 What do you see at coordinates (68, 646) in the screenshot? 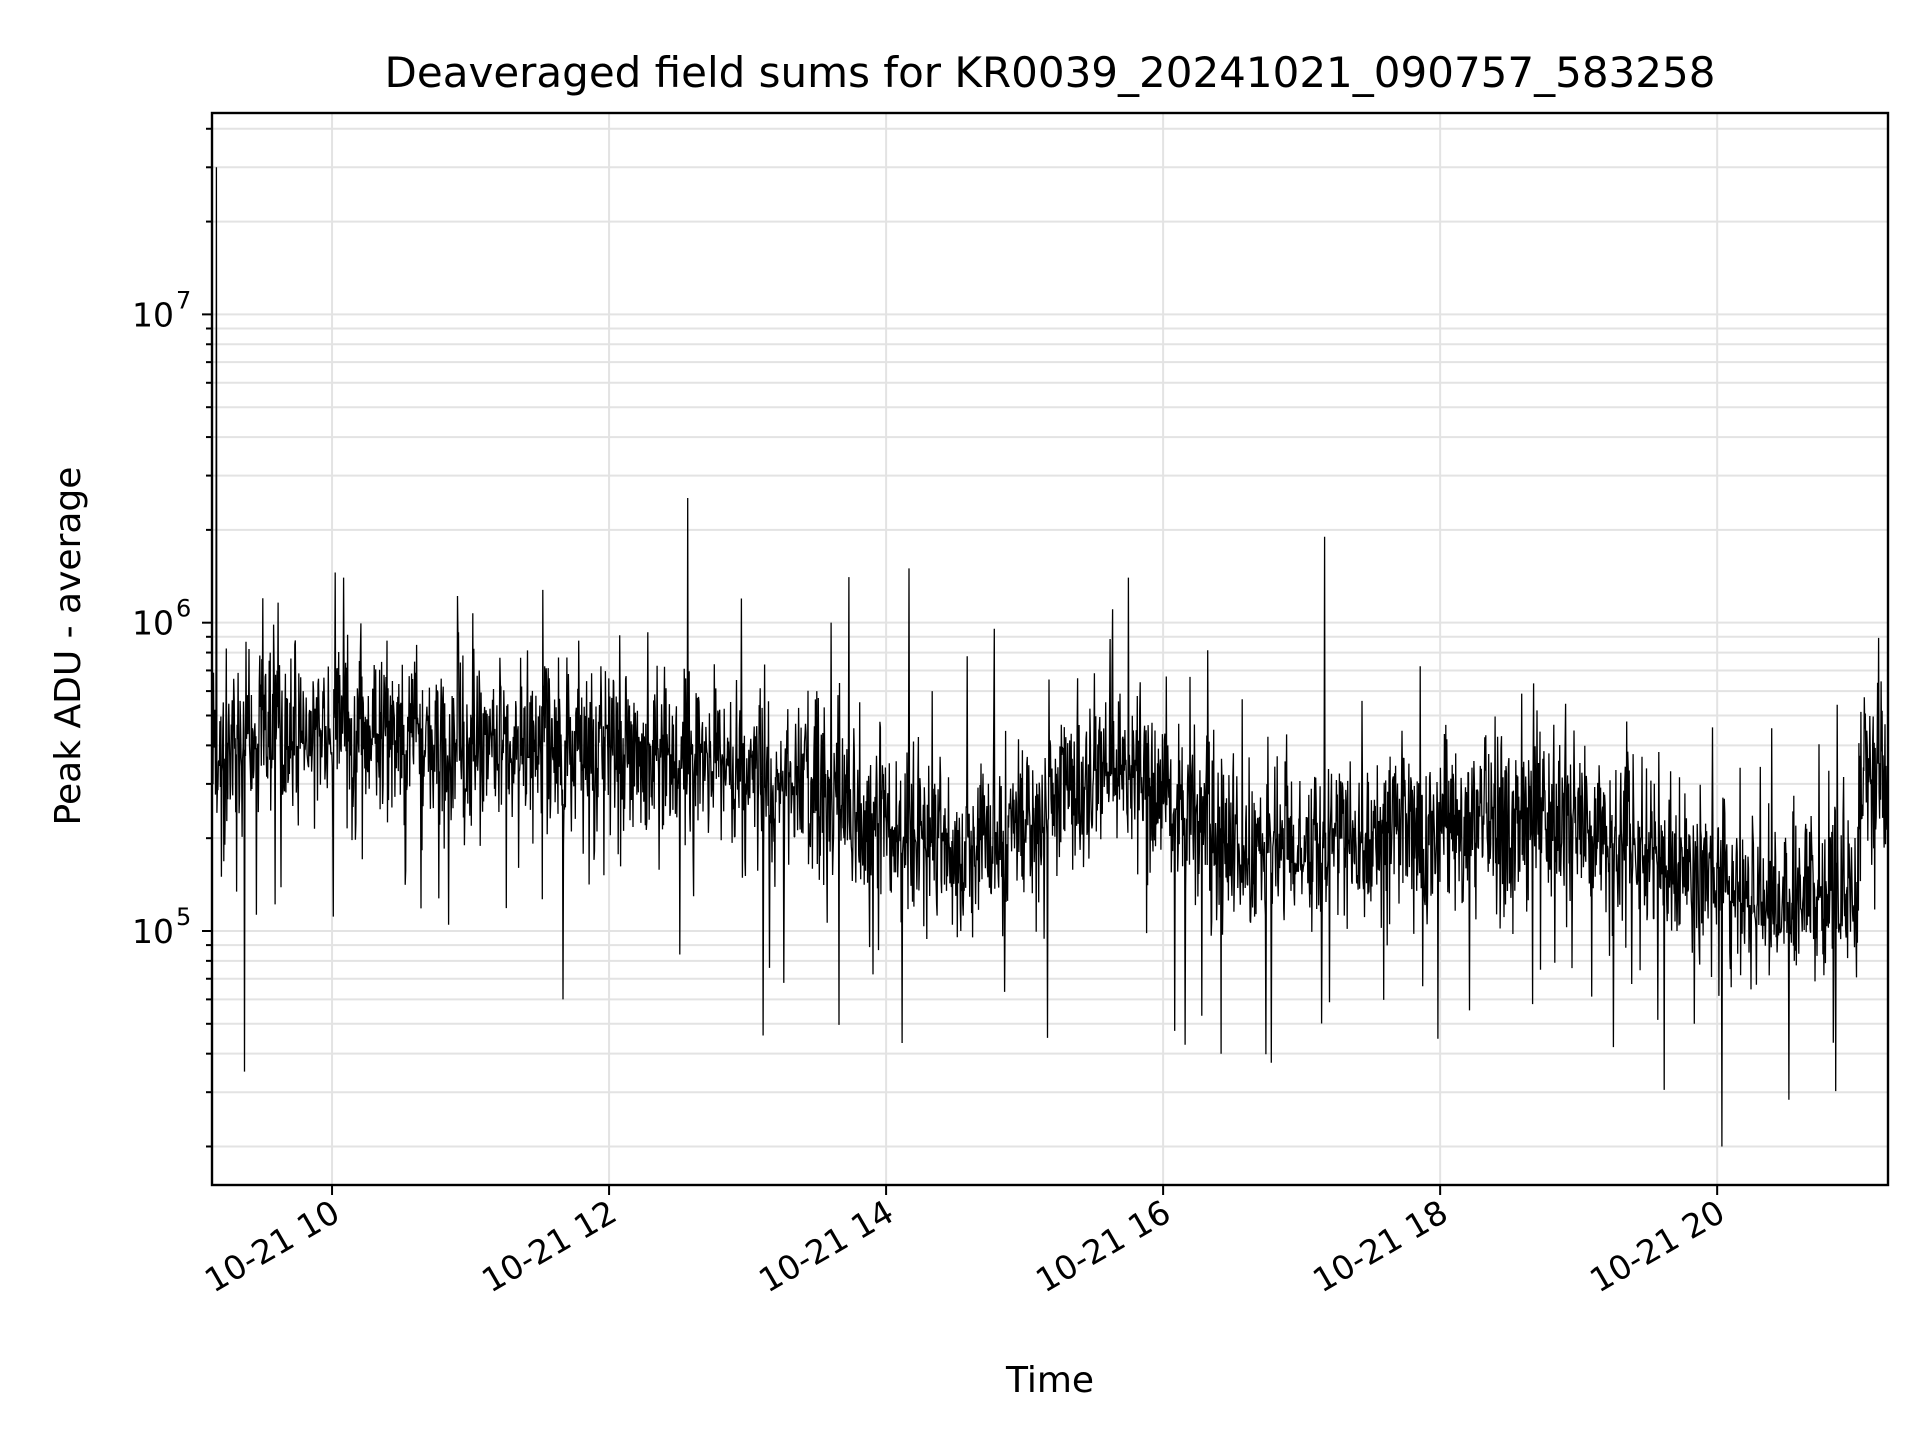
I see `y-axis-label: Peak ADU - average` at bounding box center [68, 646].